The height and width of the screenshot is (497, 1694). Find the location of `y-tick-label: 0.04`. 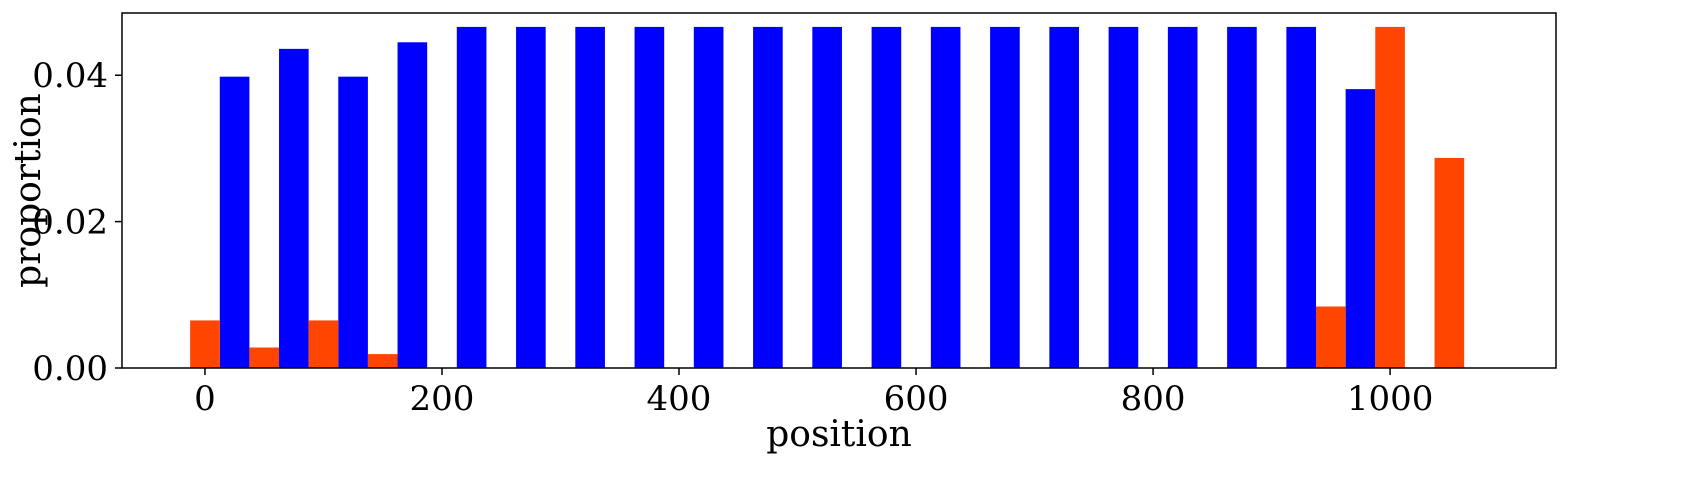

y-tick-label: 0.04 is located at coordinates (70, 76).